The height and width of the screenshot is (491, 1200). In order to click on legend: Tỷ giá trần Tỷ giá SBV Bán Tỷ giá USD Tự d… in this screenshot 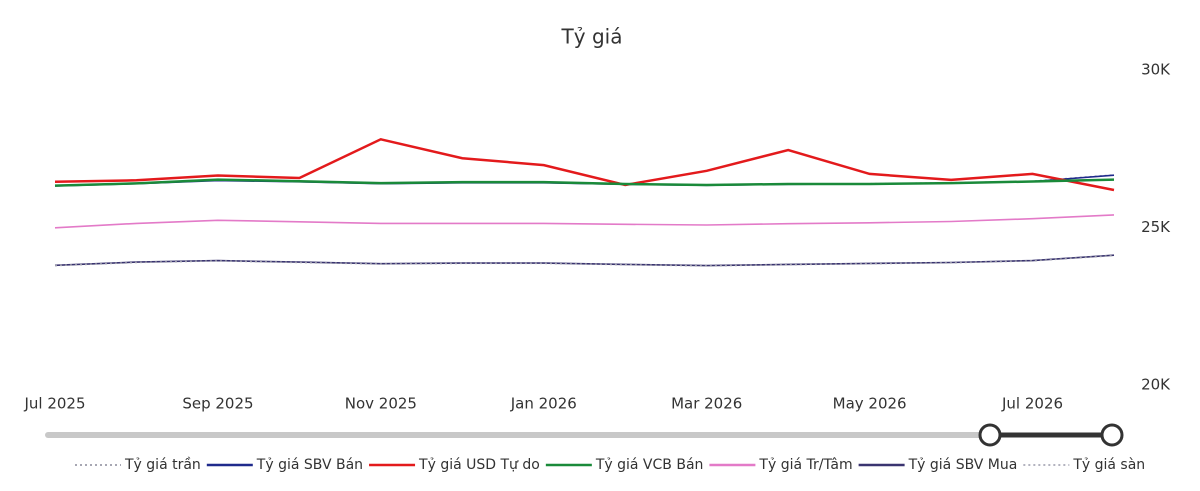, I will do `click(610, 465)`.